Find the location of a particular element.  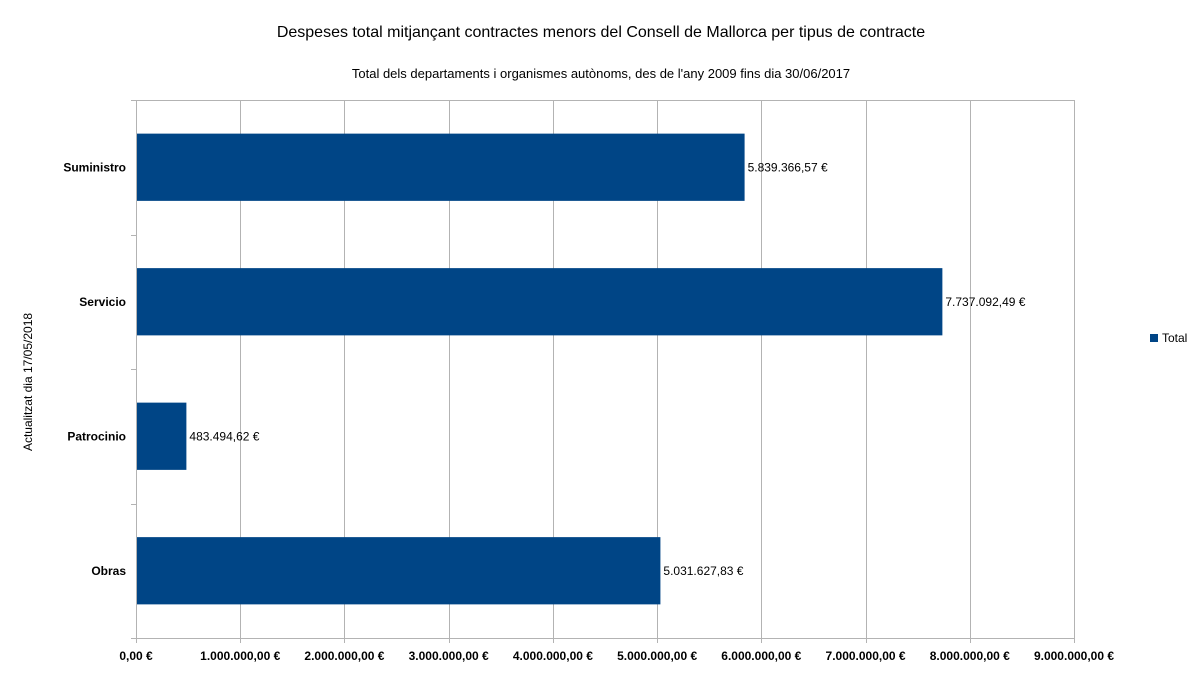

x-tick-label: 4.000.000,00 € is located at coordinates (553, 656).